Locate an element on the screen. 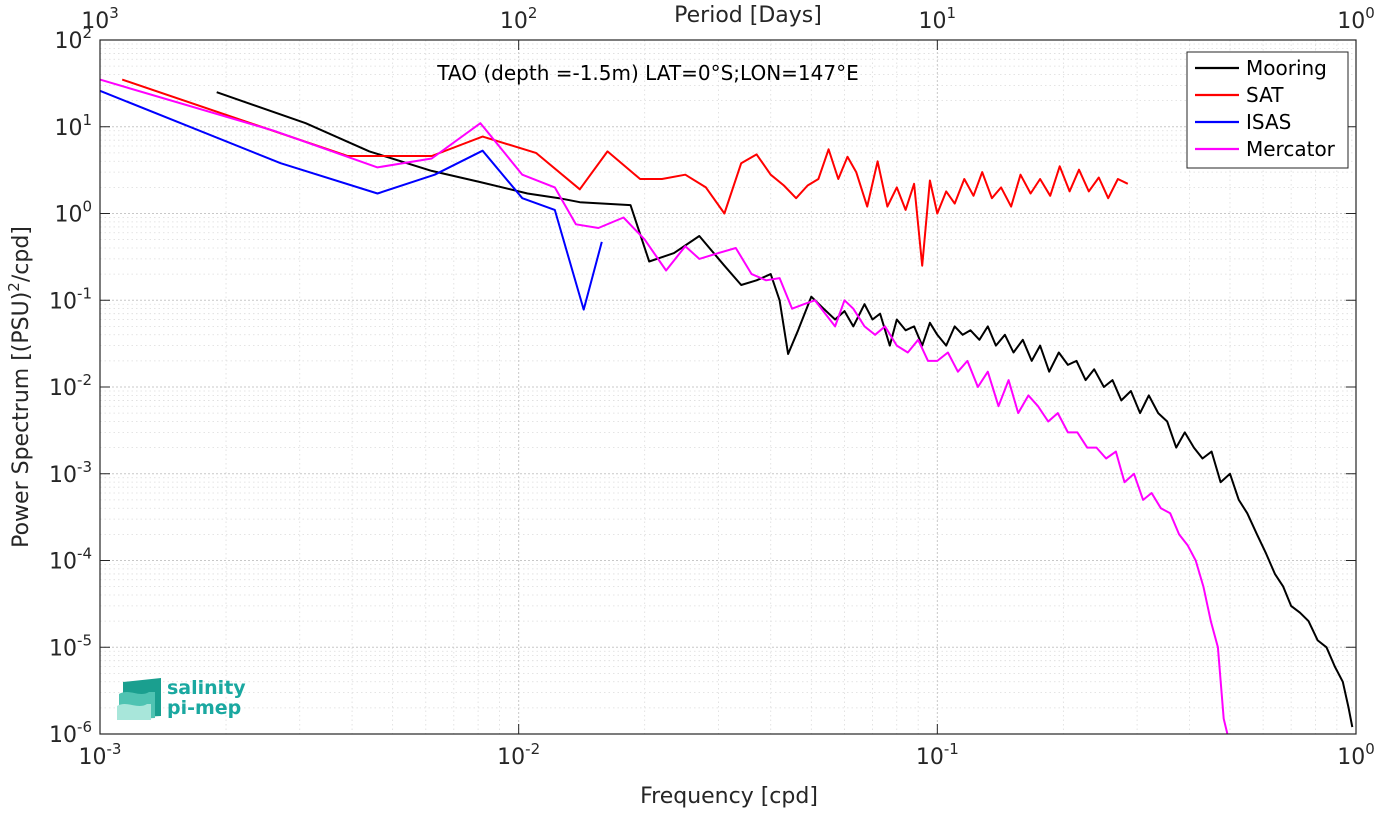 Image resolution: width=1383 pixels, height=813 pixels. y-tick-label-exp: -3 is located at coordinates (84, 467).